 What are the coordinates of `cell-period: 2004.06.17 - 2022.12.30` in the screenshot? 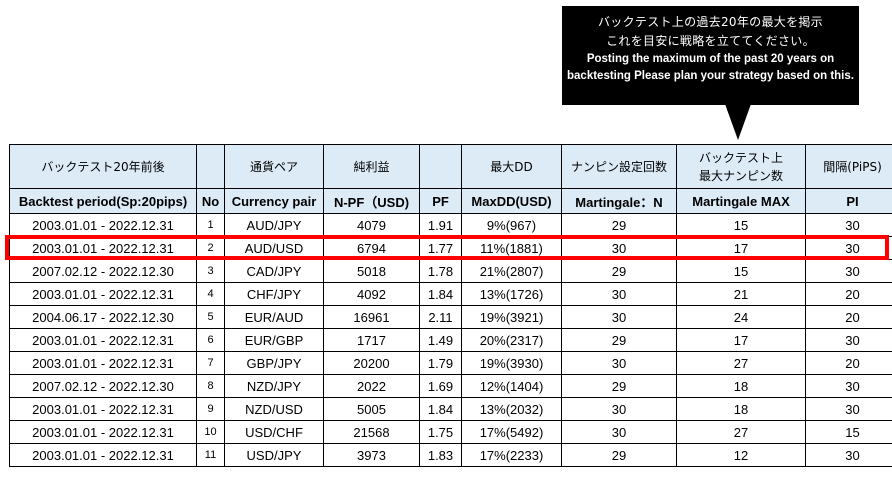 It's located at (103, 317).